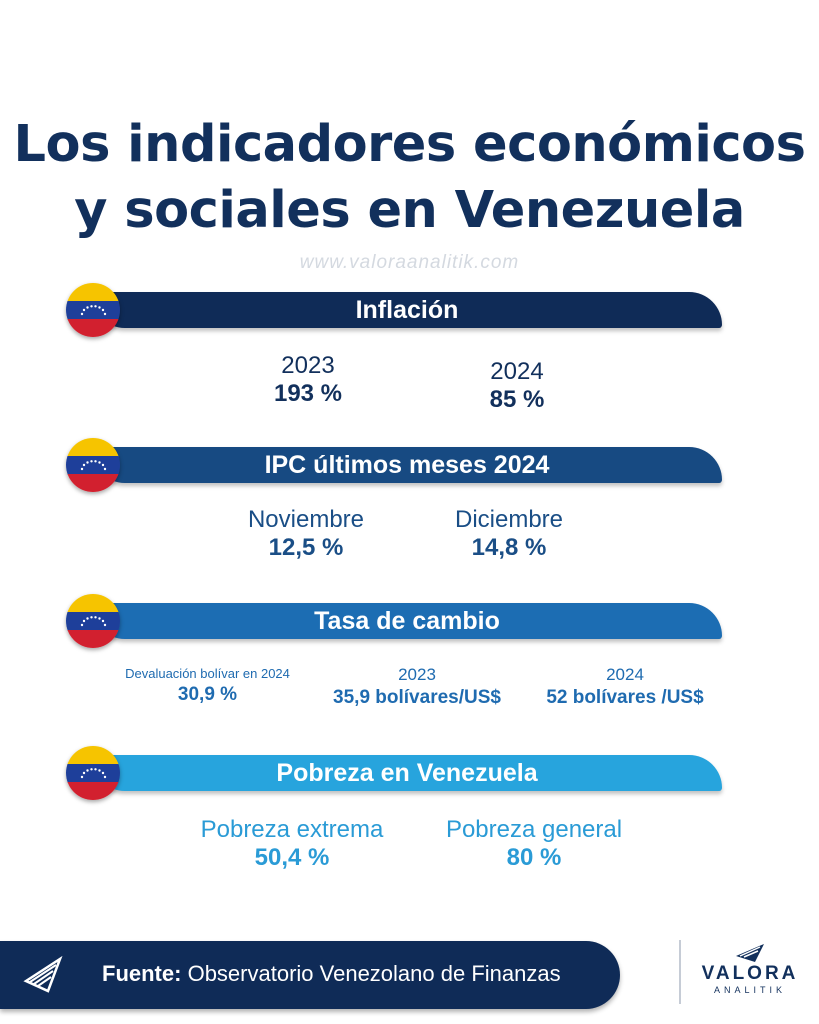 The width and height of the screenshot is (819, 1024). I want to click on footer-divider, so click(680, 972).